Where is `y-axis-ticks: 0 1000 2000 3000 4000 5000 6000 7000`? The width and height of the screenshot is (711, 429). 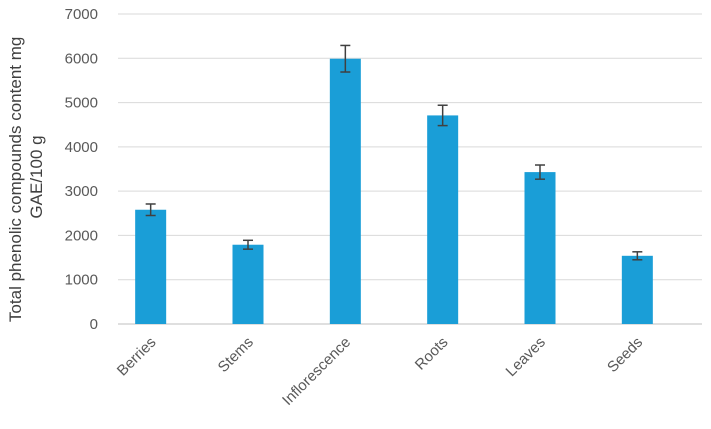
y-axis-ticks: 0 1000 2000 3000 4000 5000 6000 7000 is located at coordinates (81, 169).